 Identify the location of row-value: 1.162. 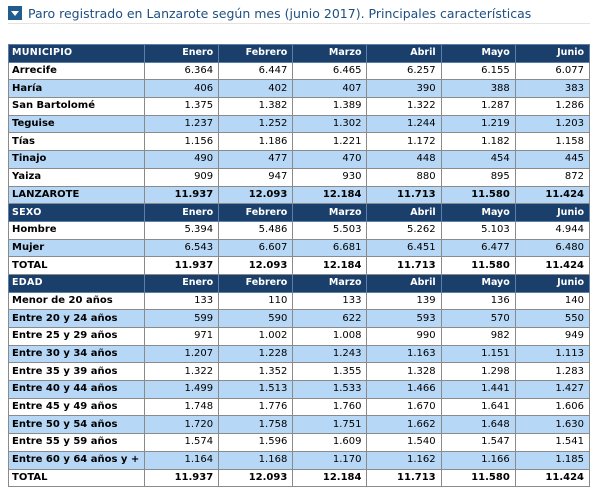
(404, 460).